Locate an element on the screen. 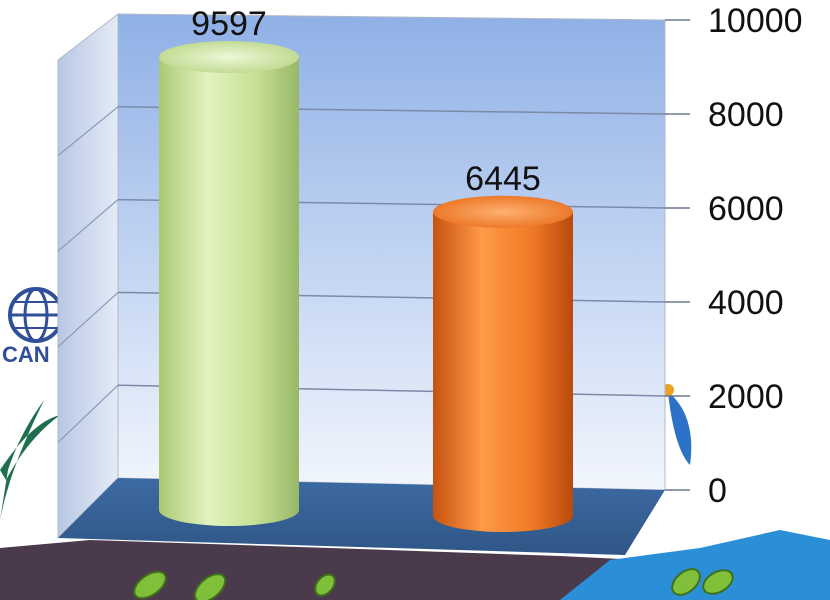  data-label: 9597 is located at coordinates (229, 24).